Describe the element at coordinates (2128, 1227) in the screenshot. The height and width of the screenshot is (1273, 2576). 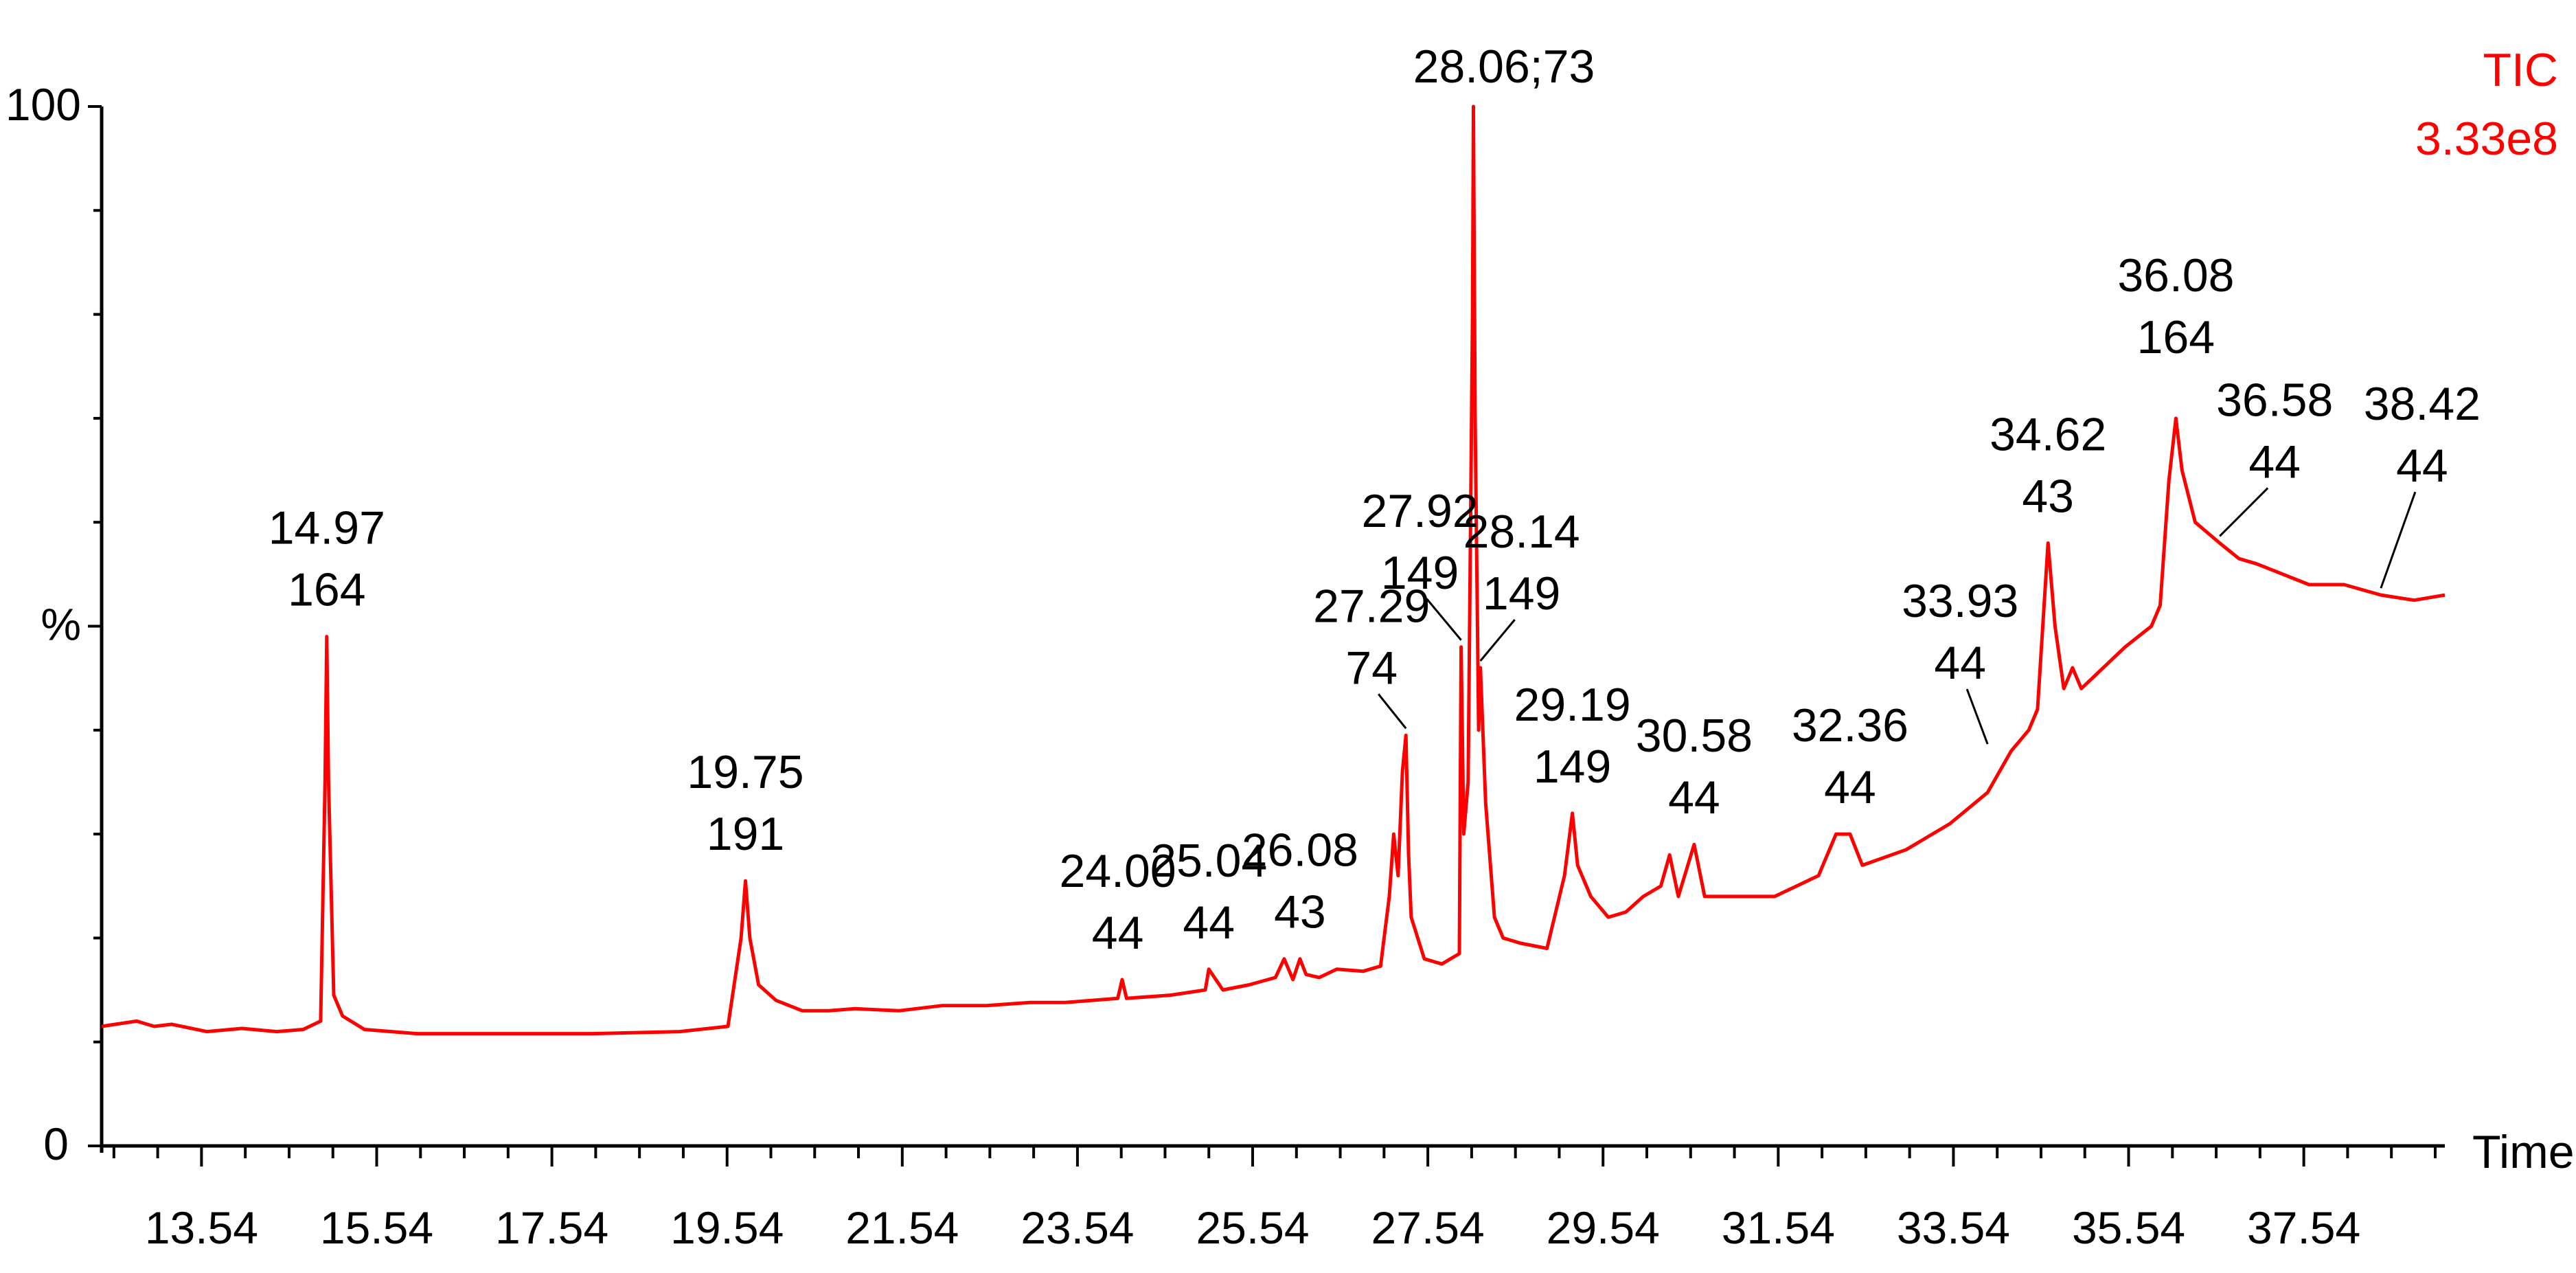
I see `x-tick-label: 35.54` at that location.